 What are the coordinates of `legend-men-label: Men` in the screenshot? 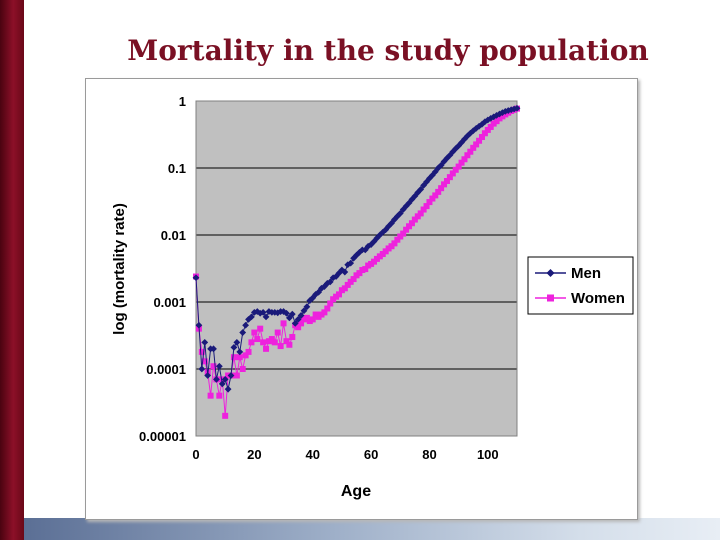 It's located at (586, 273).